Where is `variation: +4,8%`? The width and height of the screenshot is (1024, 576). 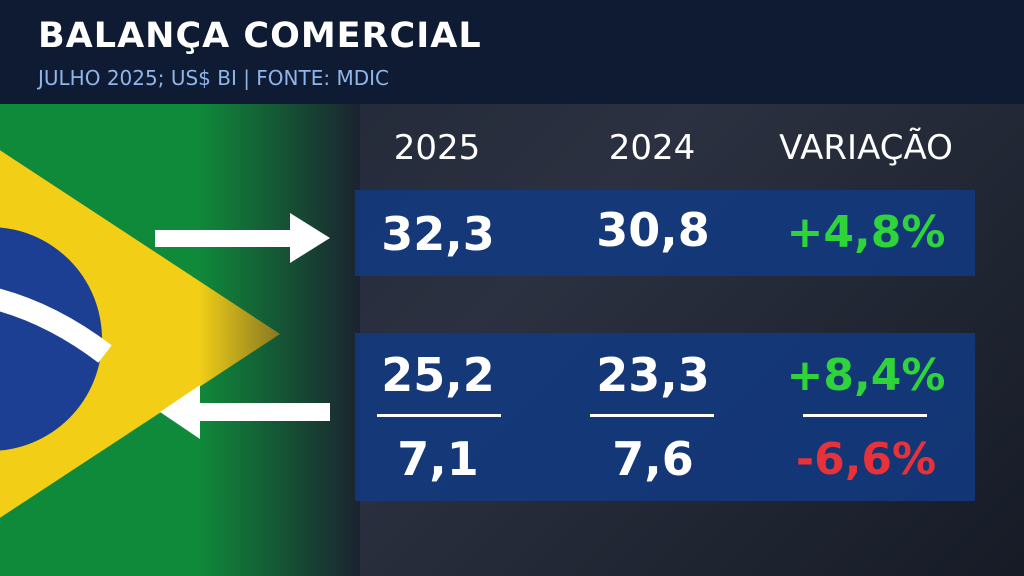 variation: +4,8% is located at coordinates (866, 232).